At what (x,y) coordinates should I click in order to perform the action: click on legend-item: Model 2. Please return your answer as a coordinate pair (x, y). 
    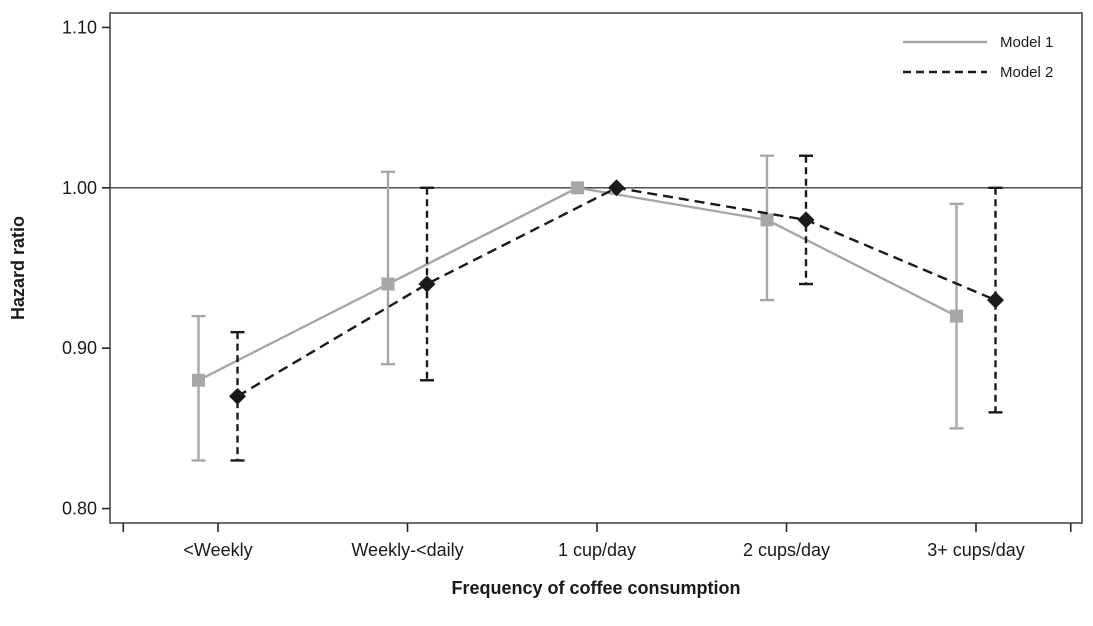
    Looking at the image, I should click on (978, 72).